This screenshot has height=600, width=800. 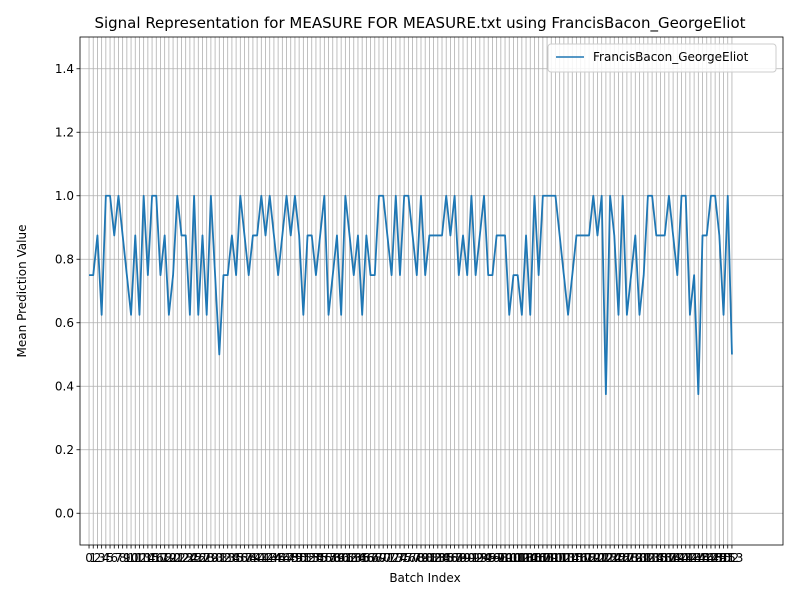 I want to click on x-tick-label: 68, so click(x=374, y=558).